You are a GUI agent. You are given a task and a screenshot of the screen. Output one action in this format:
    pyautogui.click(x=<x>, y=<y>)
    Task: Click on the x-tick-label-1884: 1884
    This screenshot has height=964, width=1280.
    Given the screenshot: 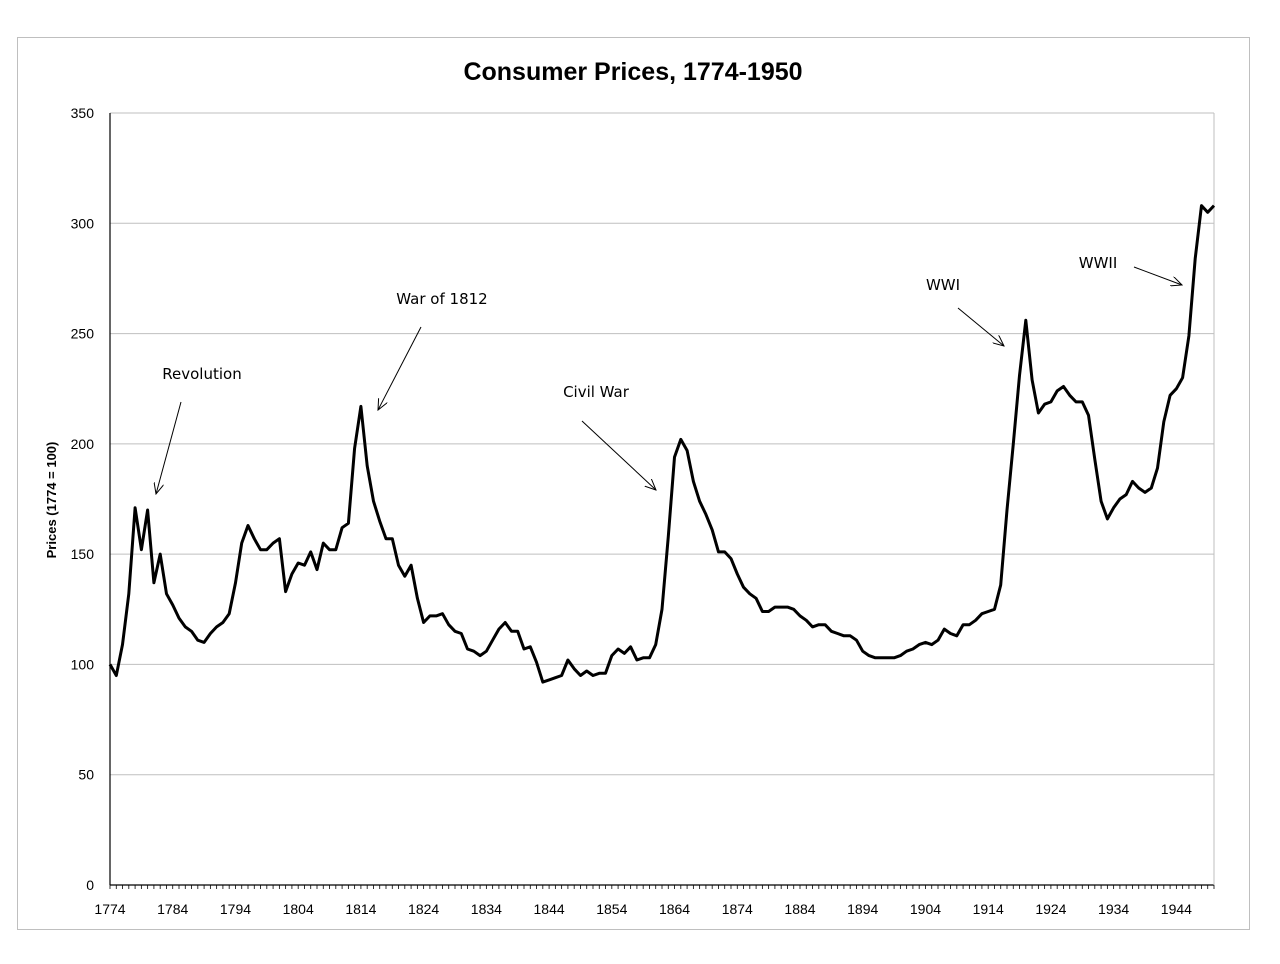 What is the action you would take?
    pyautogui.click(x=799, y=909)
    